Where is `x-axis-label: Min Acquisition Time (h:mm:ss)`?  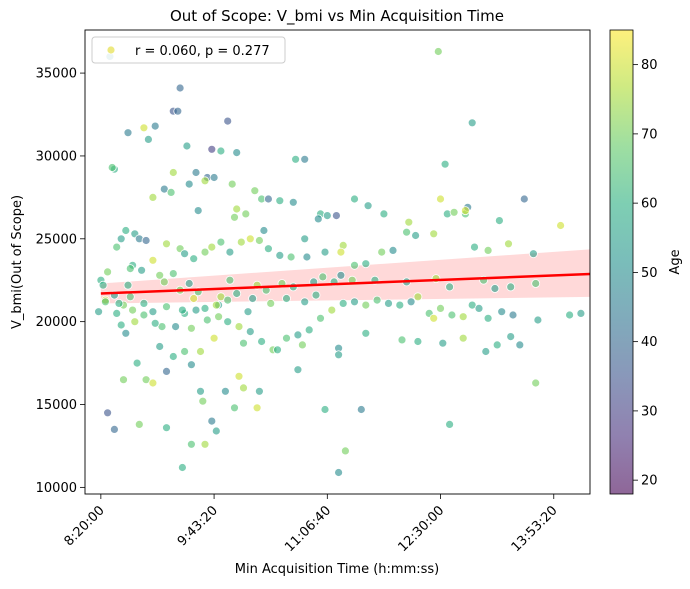 x-axis-label: Min Acquisition Time (h:mm:ss) is located at coordinates (337, 569).